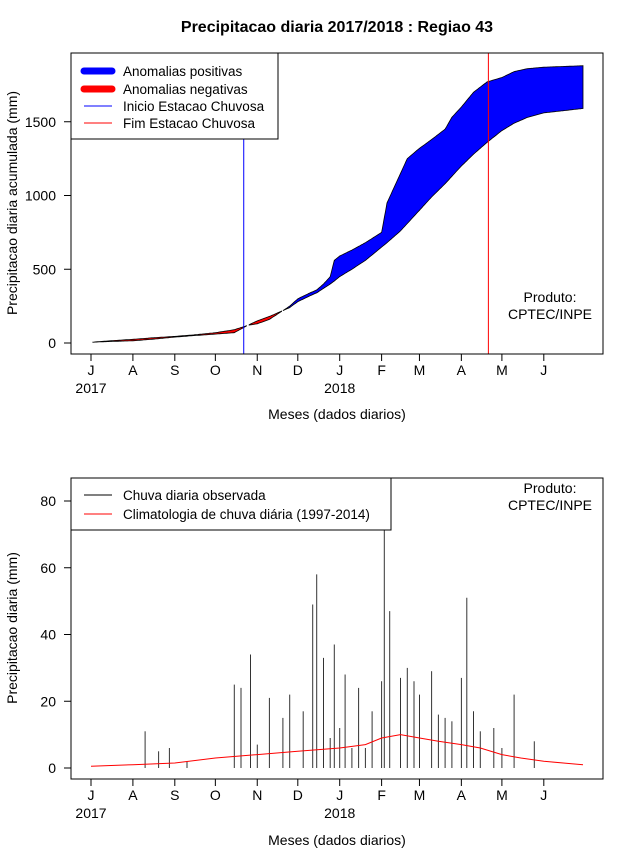 The height and width of the screenshot is (855, 640). Describe the element at coordinates (174, 370) in the screenshot. I see `top-x-tick-label: S` at that location.